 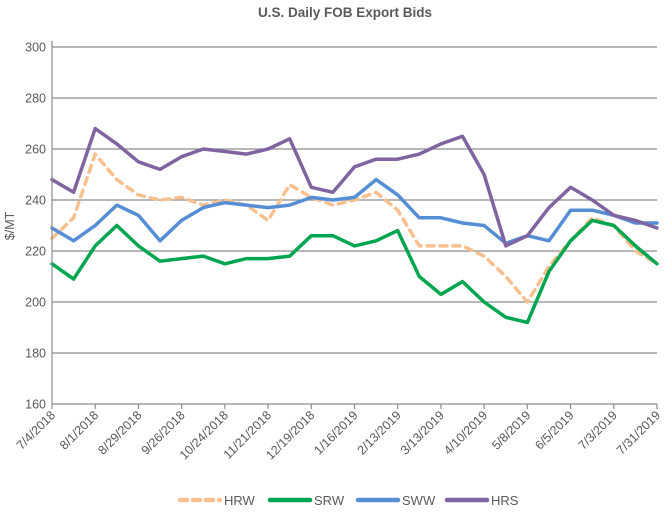 What do you see at coordinates (598, 430) in the screenshot?
I see `x-tick-label: 7/3/2019` at bounding box center [598, 430].